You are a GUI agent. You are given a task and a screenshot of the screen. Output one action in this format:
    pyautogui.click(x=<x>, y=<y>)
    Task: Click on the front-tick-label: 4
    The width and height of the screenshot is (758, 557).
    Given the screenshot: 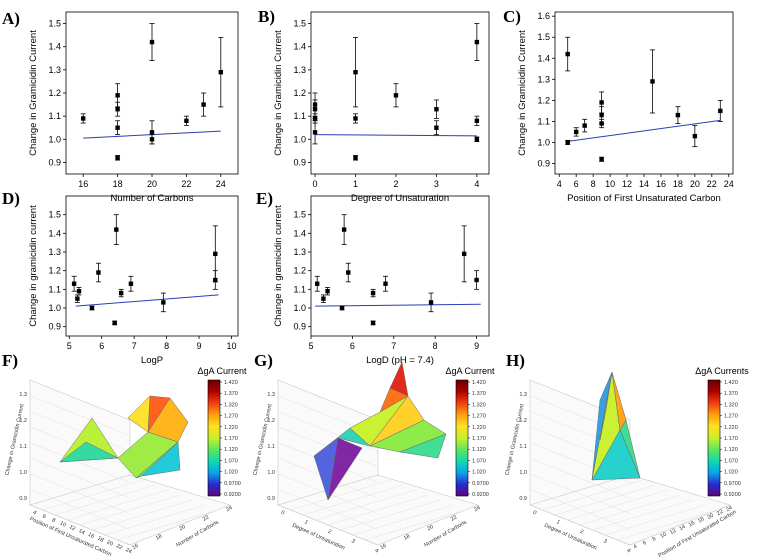 What is the action you would take?
    pyautogui.click(x=629, y=551)
    